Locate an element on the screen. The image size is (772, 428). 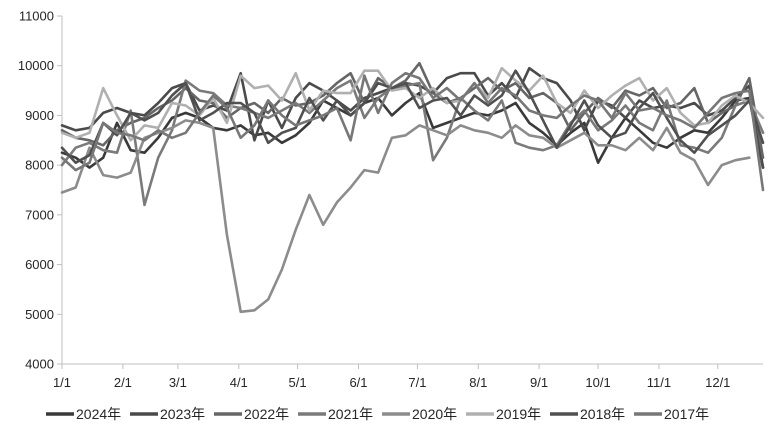
legend-label: 2022年 is located at coordinates (266, 414).